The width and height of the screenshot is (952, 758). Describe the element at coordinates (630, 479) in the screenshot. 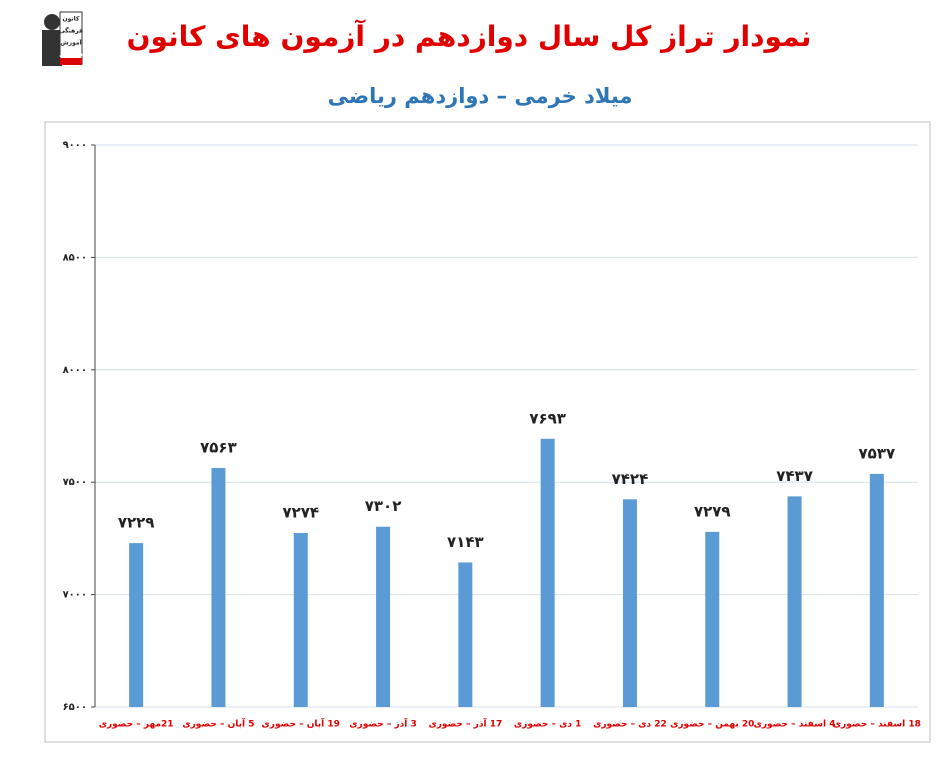

I see `value-label: ۷۴۲۴` at that location.